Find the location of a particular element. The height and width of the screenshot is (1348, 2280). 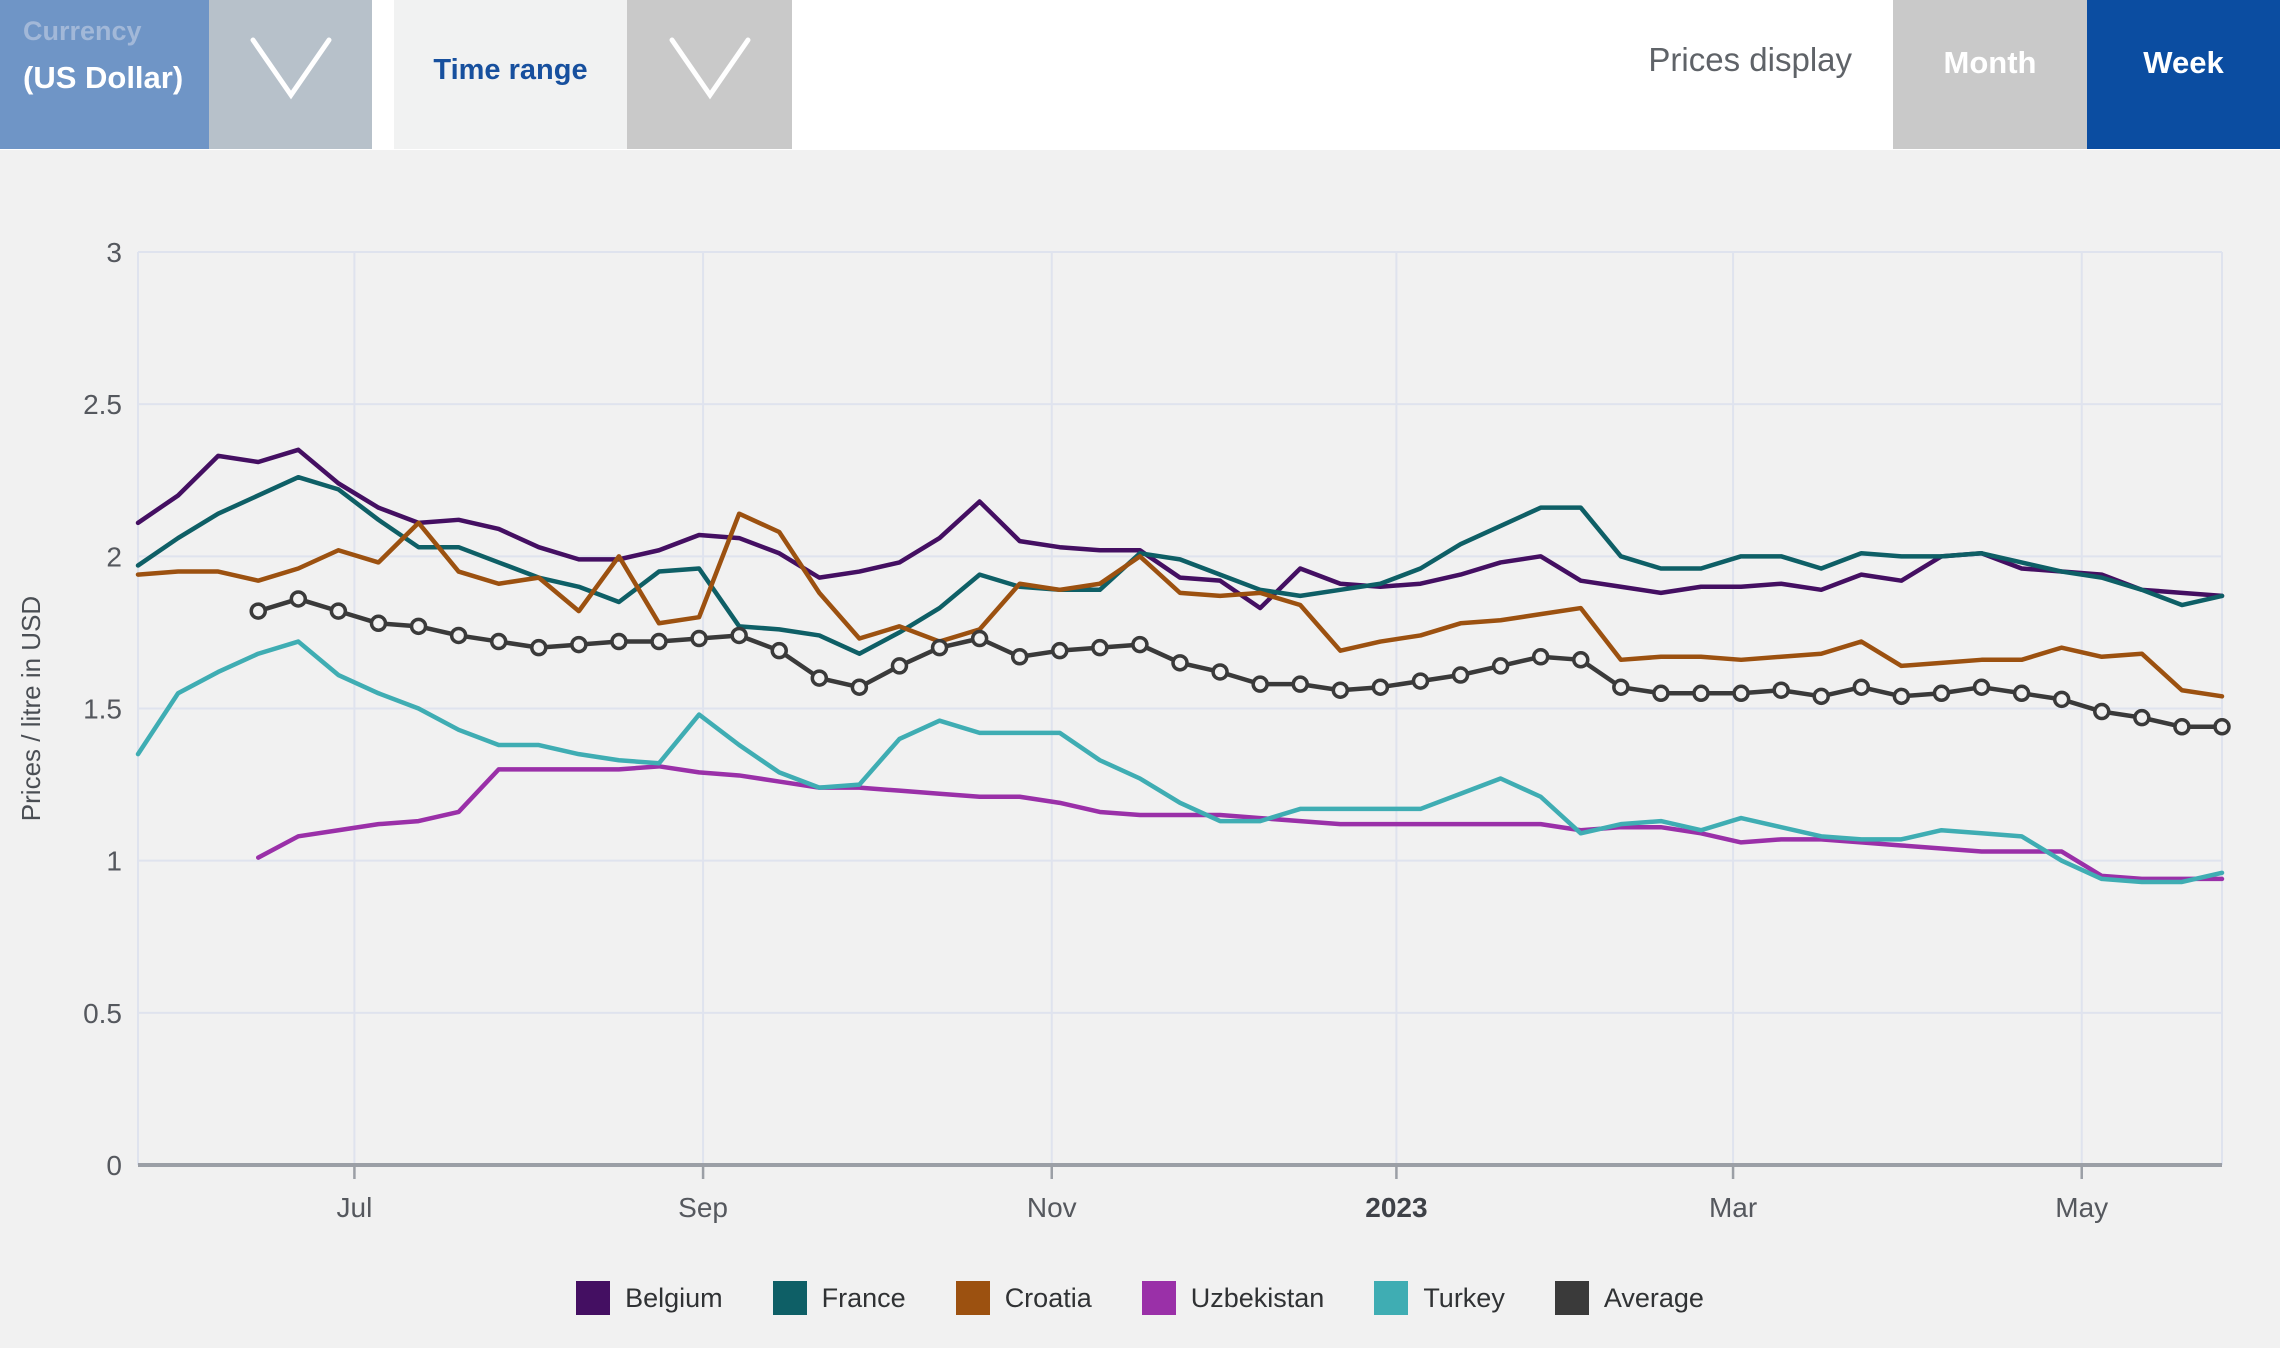

y-axis-title: Prices / litre in USD is located at coordinates (31, 708).